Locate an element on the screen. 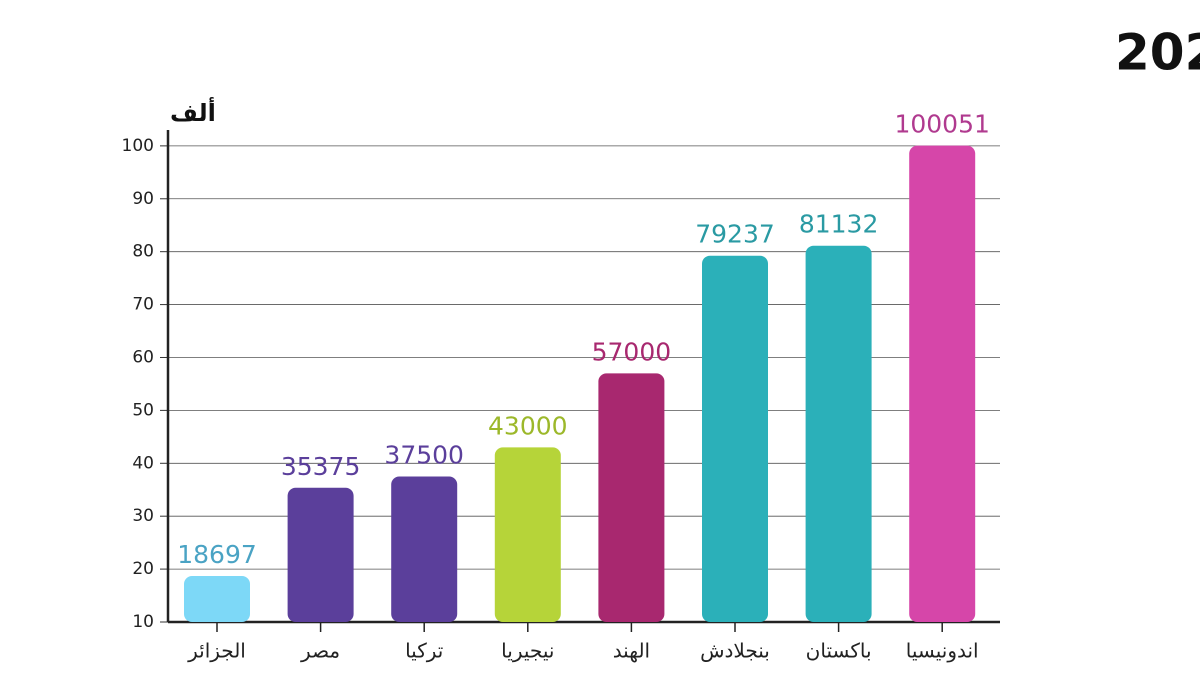  y-tick-label: 70 is located at coordinates (143, 305).